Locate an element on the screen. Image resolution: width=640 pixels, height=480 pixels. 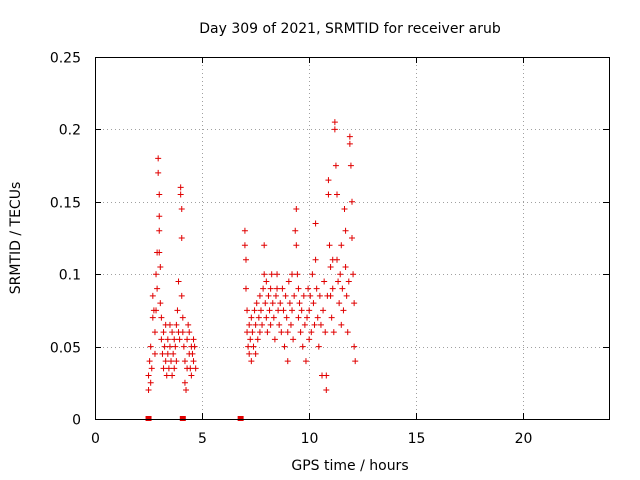
y-tick-label: 0.2 is located at coordinates (70, 131).